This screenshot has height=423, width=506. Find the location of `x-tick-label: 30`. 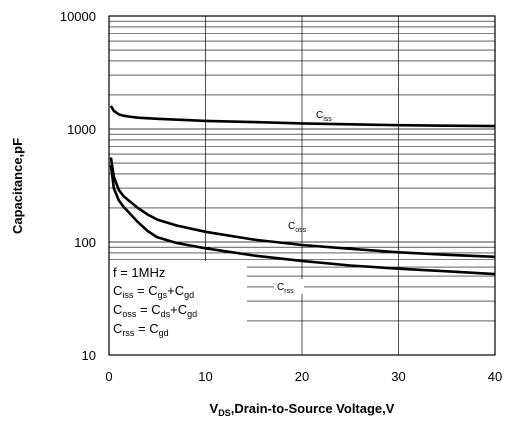

x-tick-label: 30 is located at coordinates (398, 376).